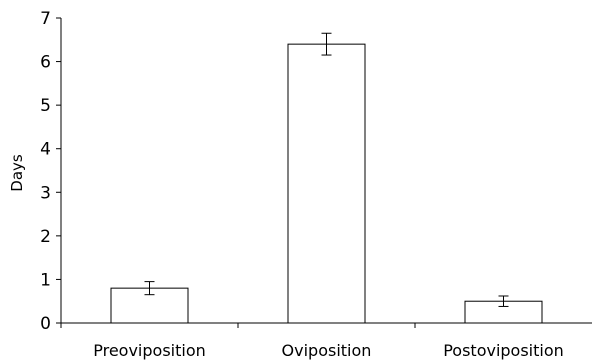 The width and height of the screenshot is (592, 362). Describe the element at coordinates (45, 106) in the screenshot. I see `y-tick-label: 5` at that location.